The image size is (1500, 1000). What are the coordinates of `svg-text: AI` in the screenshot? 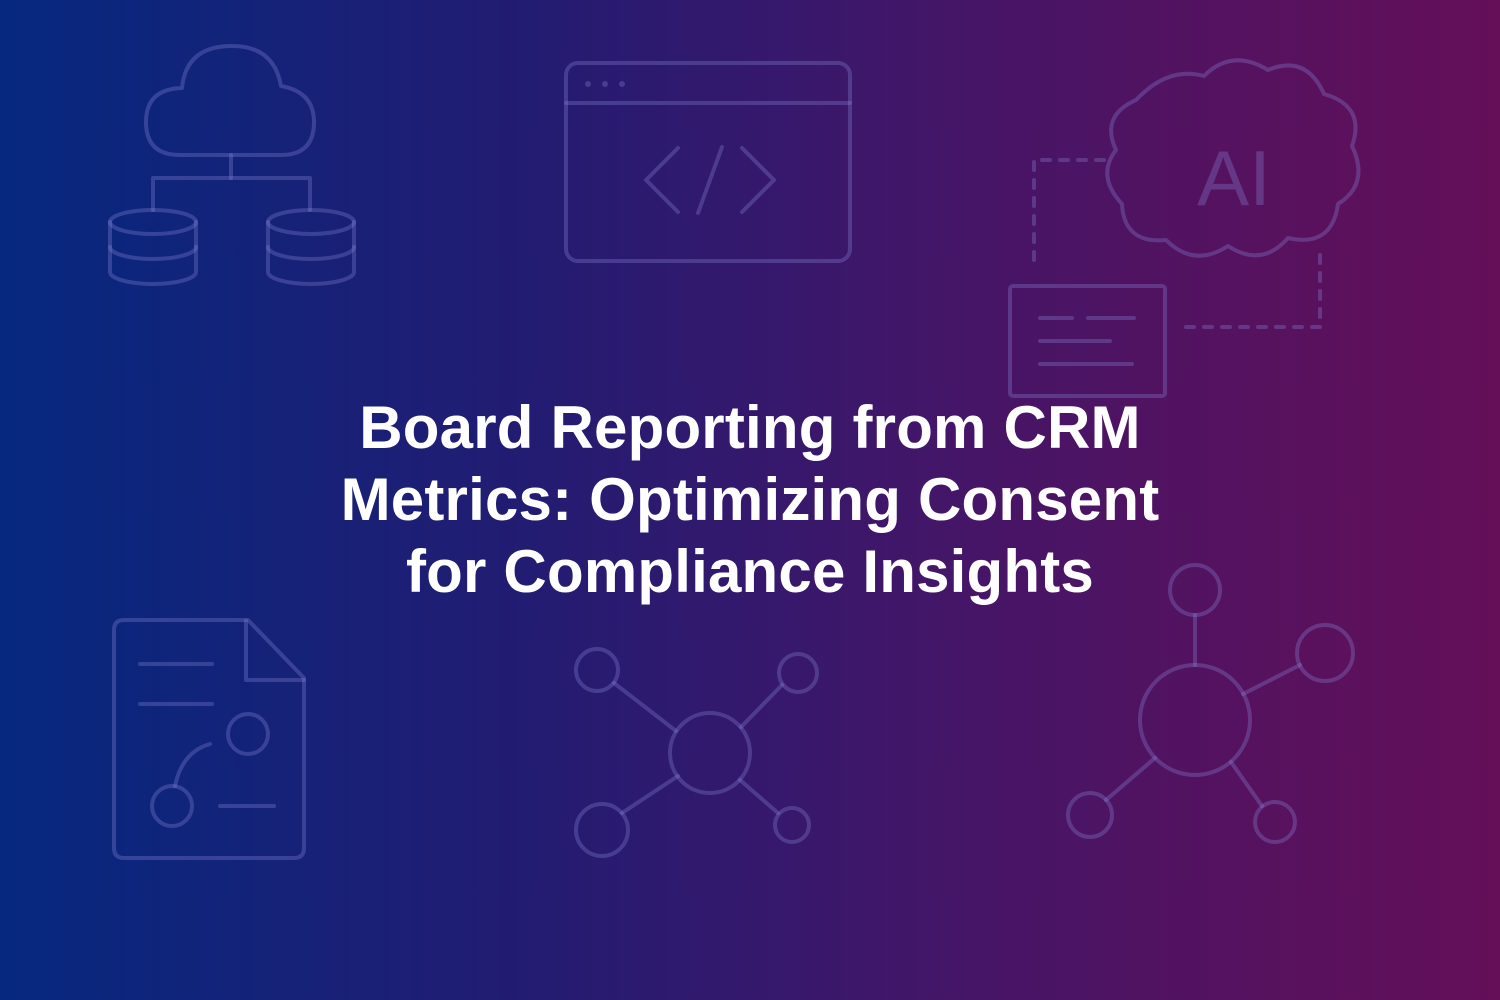 It's located at (1234, 178).